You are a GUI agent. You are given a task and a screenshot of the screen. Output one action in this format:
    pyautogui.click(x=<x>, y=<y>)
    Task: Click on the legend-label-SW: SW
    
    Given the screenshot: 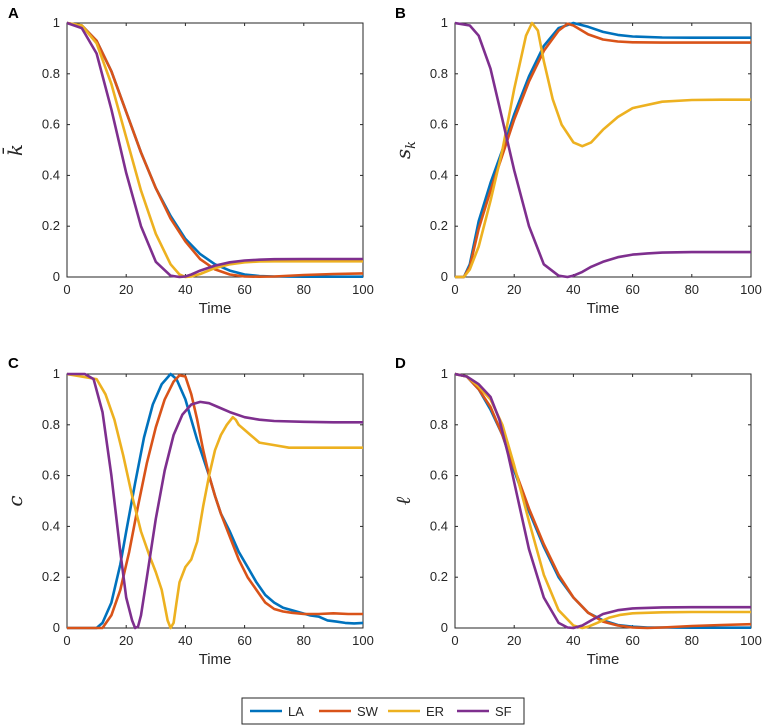 What is the action you would take?
    pyautogui.click(x=368, y=711)
    